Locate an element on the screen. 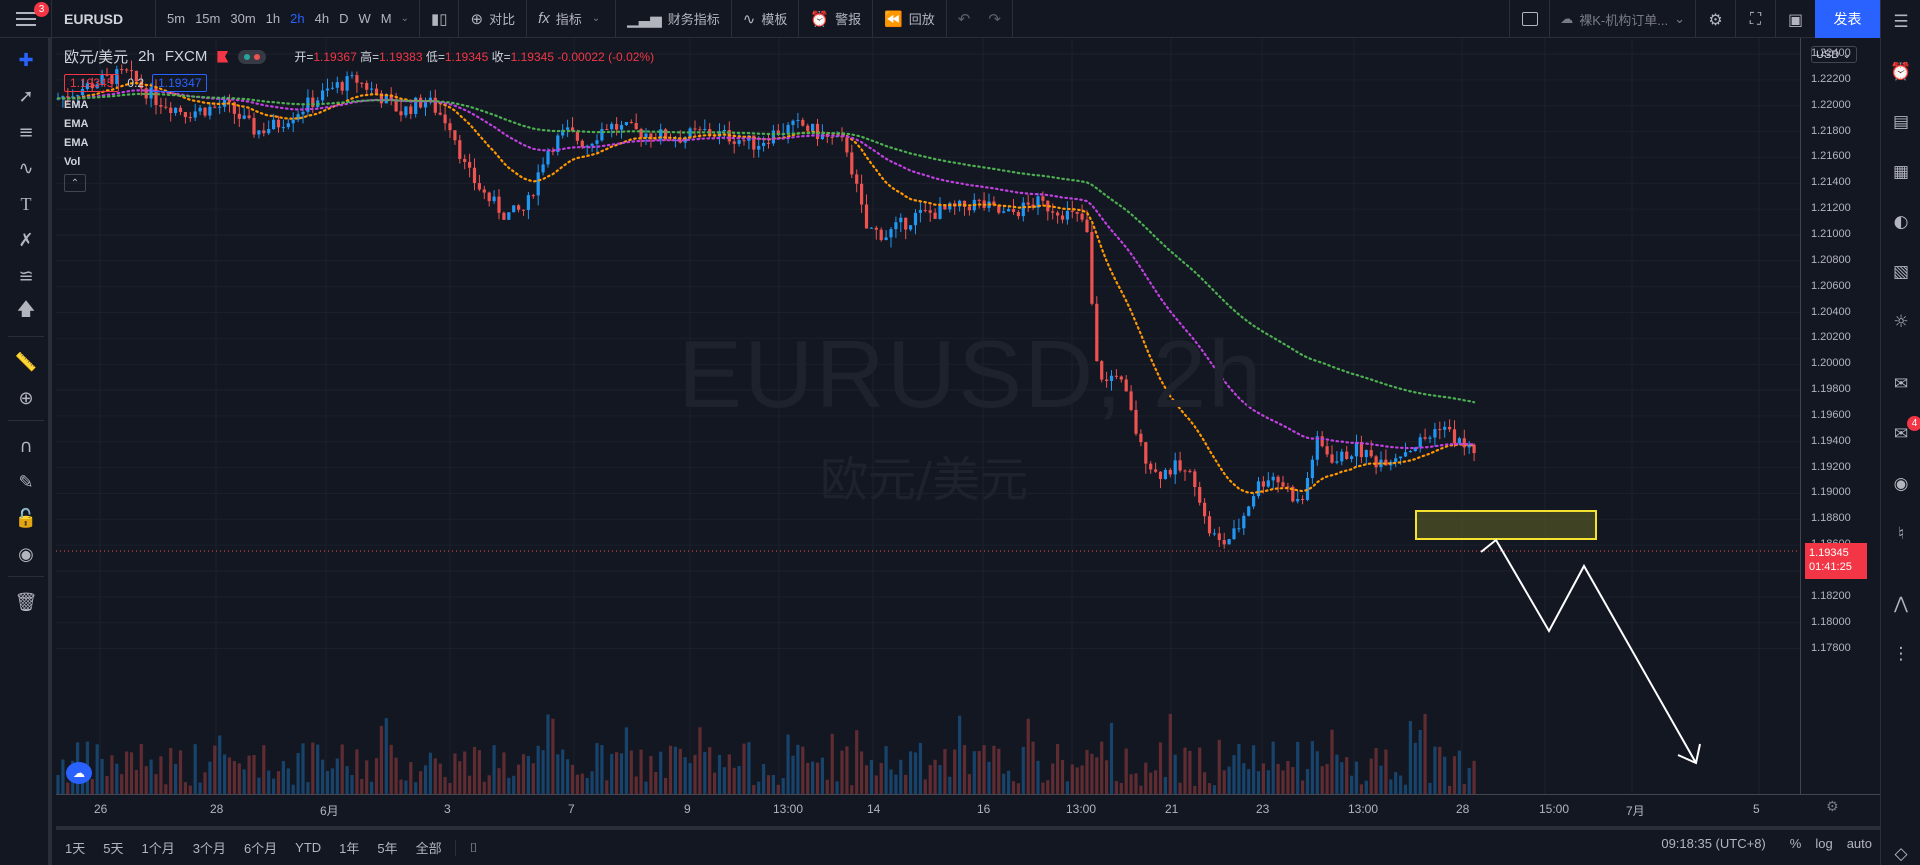 This screenshot has width=1920, height=865. screenshot-button: ▣ is located at coordinates (1795, 19).